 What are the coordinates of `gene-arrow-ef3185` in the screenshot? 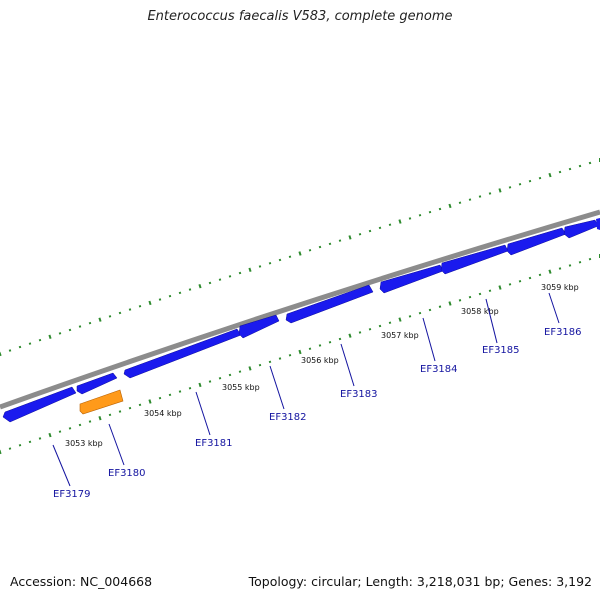 It's located at (474, 259).